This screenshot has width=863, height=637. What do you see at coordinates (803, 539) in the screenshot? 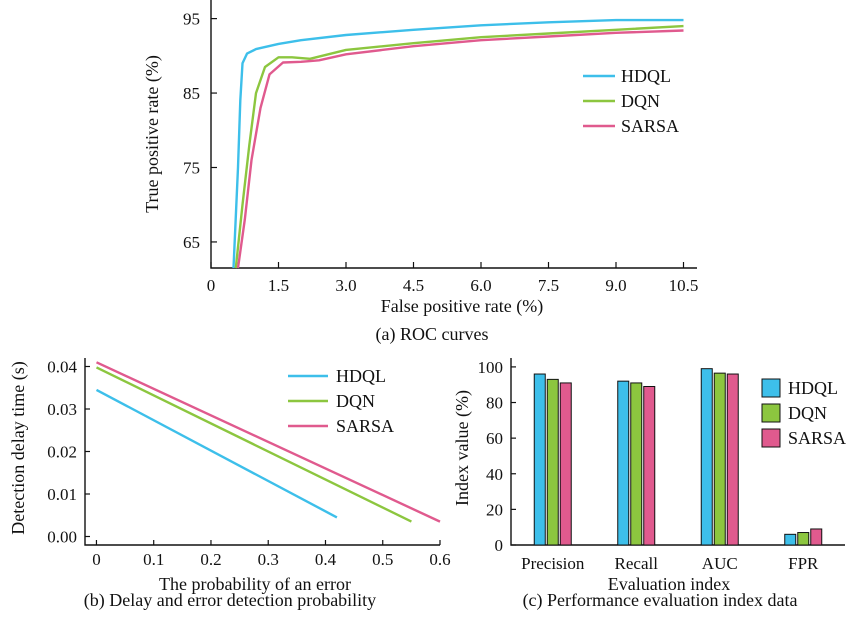
I see `perf-bar-dqn-fpr` at bounding box center [803, 539].